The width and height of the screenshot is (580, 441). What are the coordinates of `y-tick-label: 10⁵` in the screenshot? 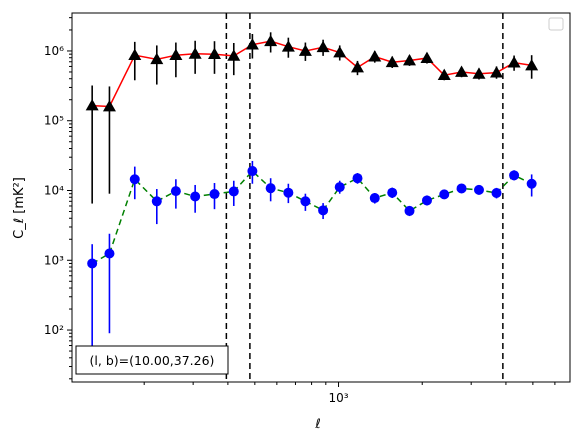 It's located at (54, 121).